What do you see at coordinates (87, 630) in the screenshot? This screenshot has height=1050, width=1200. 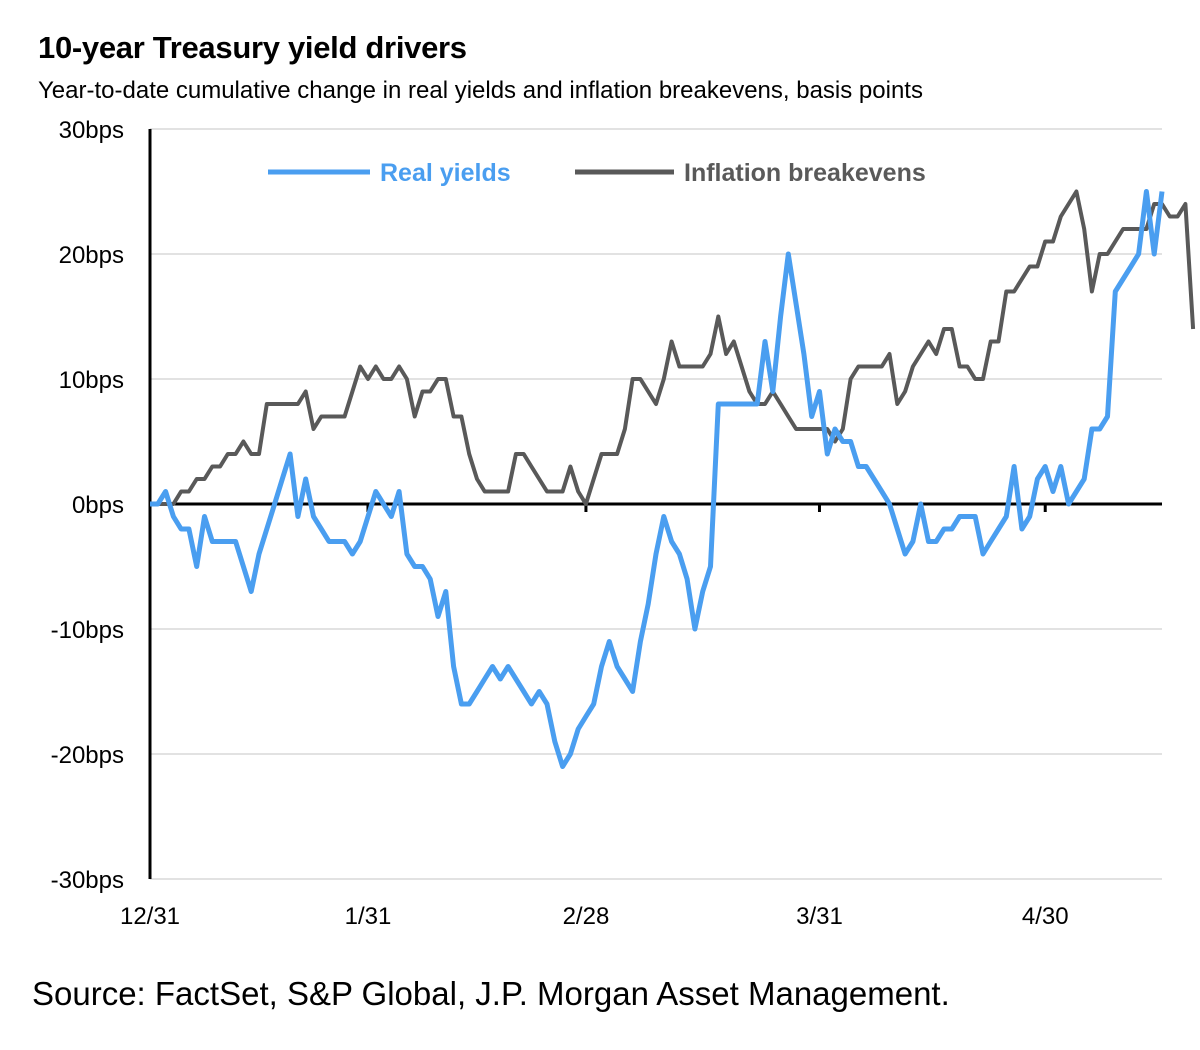 I see `y-tick-label: -10bps` at bounding box center [87, 630].